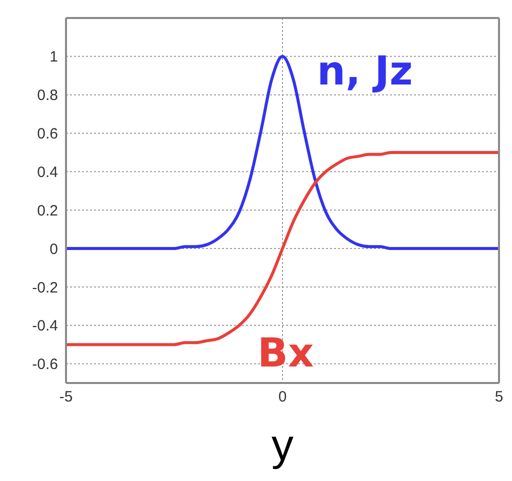 Image resolution: width=512 pixels, height=481 pixels. What do you see at coordinates (45, 287) in the screenshot?
I see `y-tick-label: -0.2` at bounding box center [45, 287].